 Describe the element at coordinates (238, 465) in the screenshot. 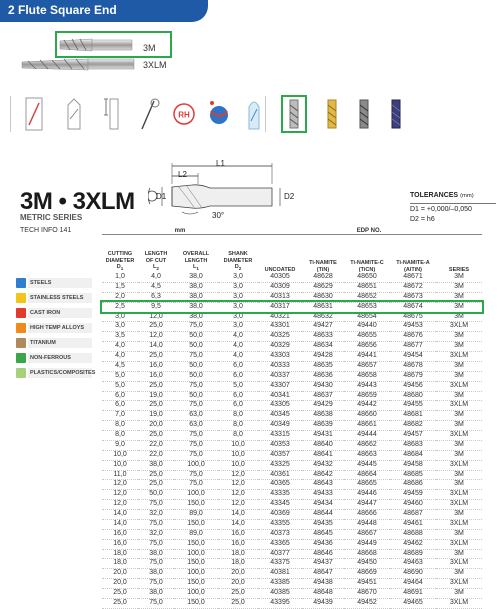

I see `table-cell: 10,0` at that location.